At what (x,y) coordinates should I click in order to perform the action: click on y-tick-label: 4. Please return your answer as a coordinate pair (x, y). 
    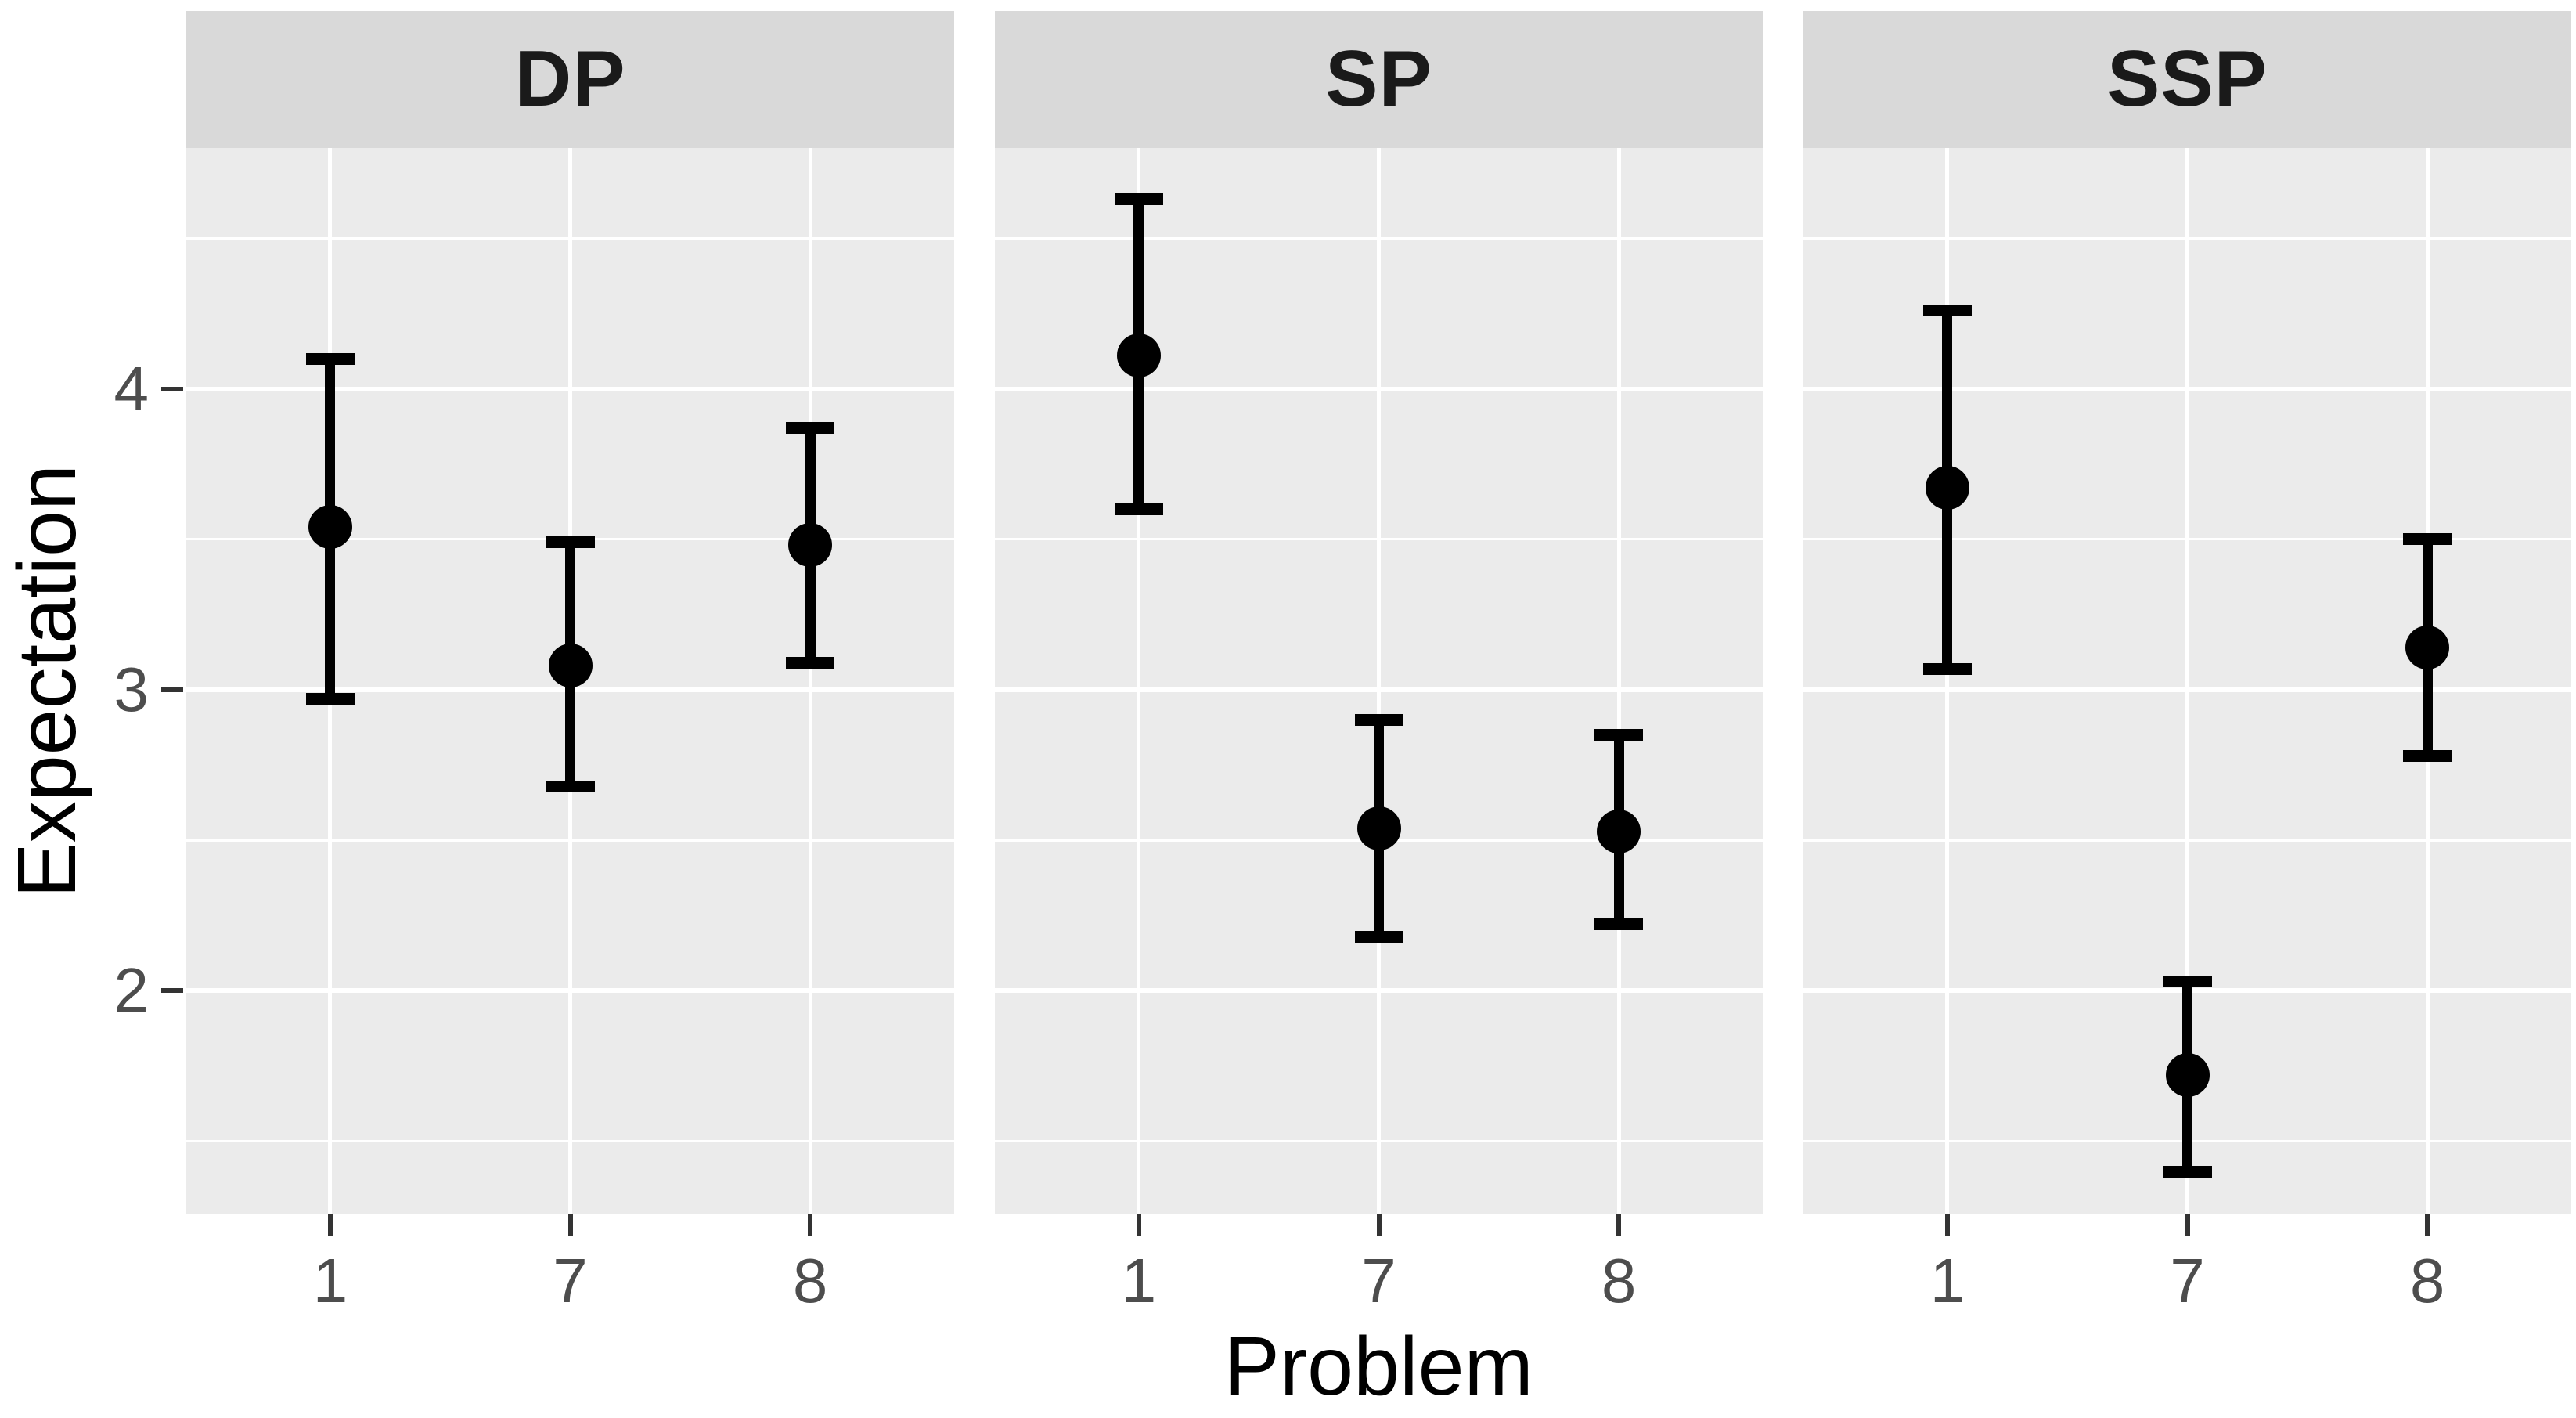
    Looking at the image, I should click on (131, 388).